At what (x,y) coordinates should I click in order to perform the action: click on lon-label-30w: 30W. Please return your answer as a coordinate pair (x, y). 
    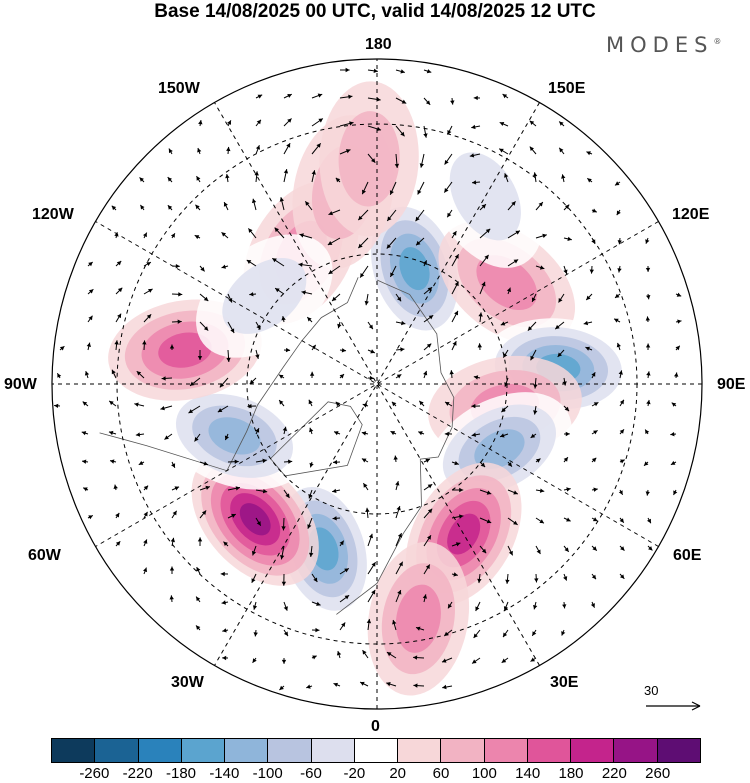
    Looking at the image, I should click on (187, 682).